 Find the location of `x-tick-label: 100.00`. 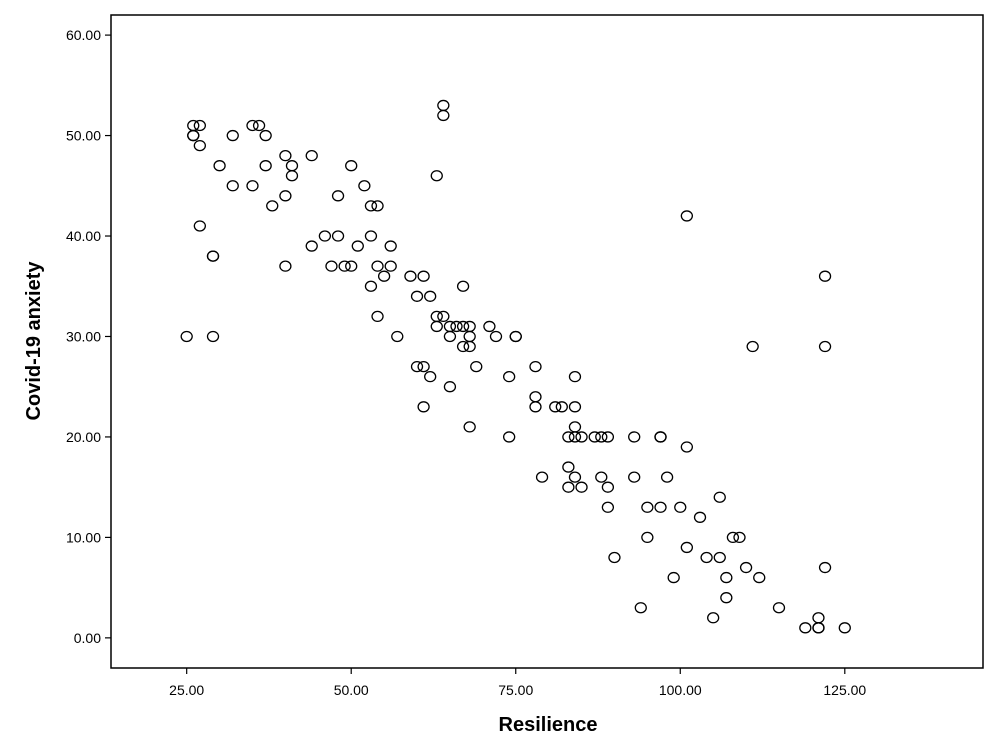

x-tick-label: 100.00 is located at coordinates (680, 690).